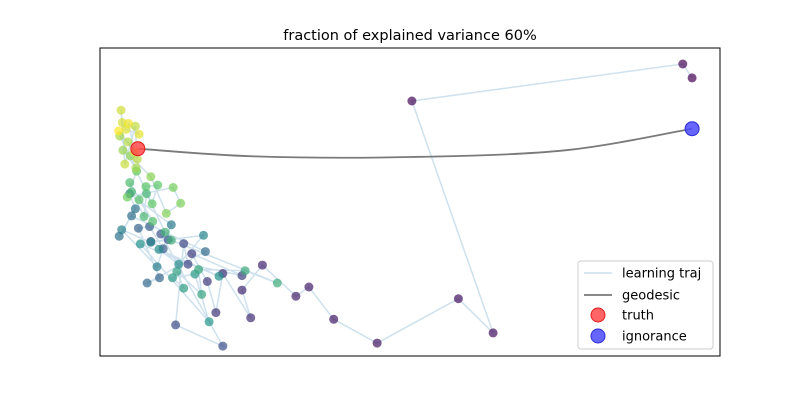 This screenshot has height=400, width=800. I want to click on legend-swatch-truth, so click(598, 315).